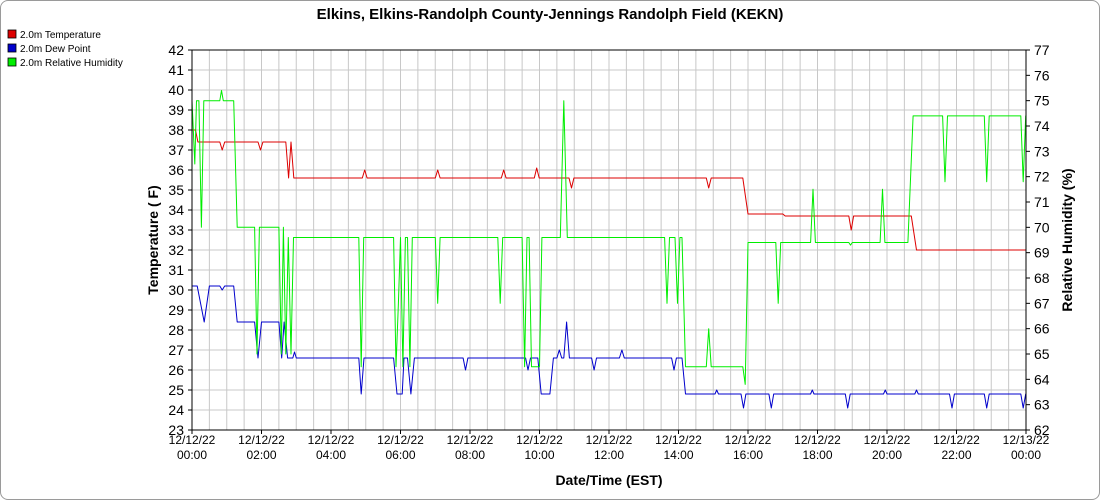 The image size is (1100, 500). Describe the element at coordinates (1042, 405) in the screenshot. I see `y2-tick-label: 63` at that location.